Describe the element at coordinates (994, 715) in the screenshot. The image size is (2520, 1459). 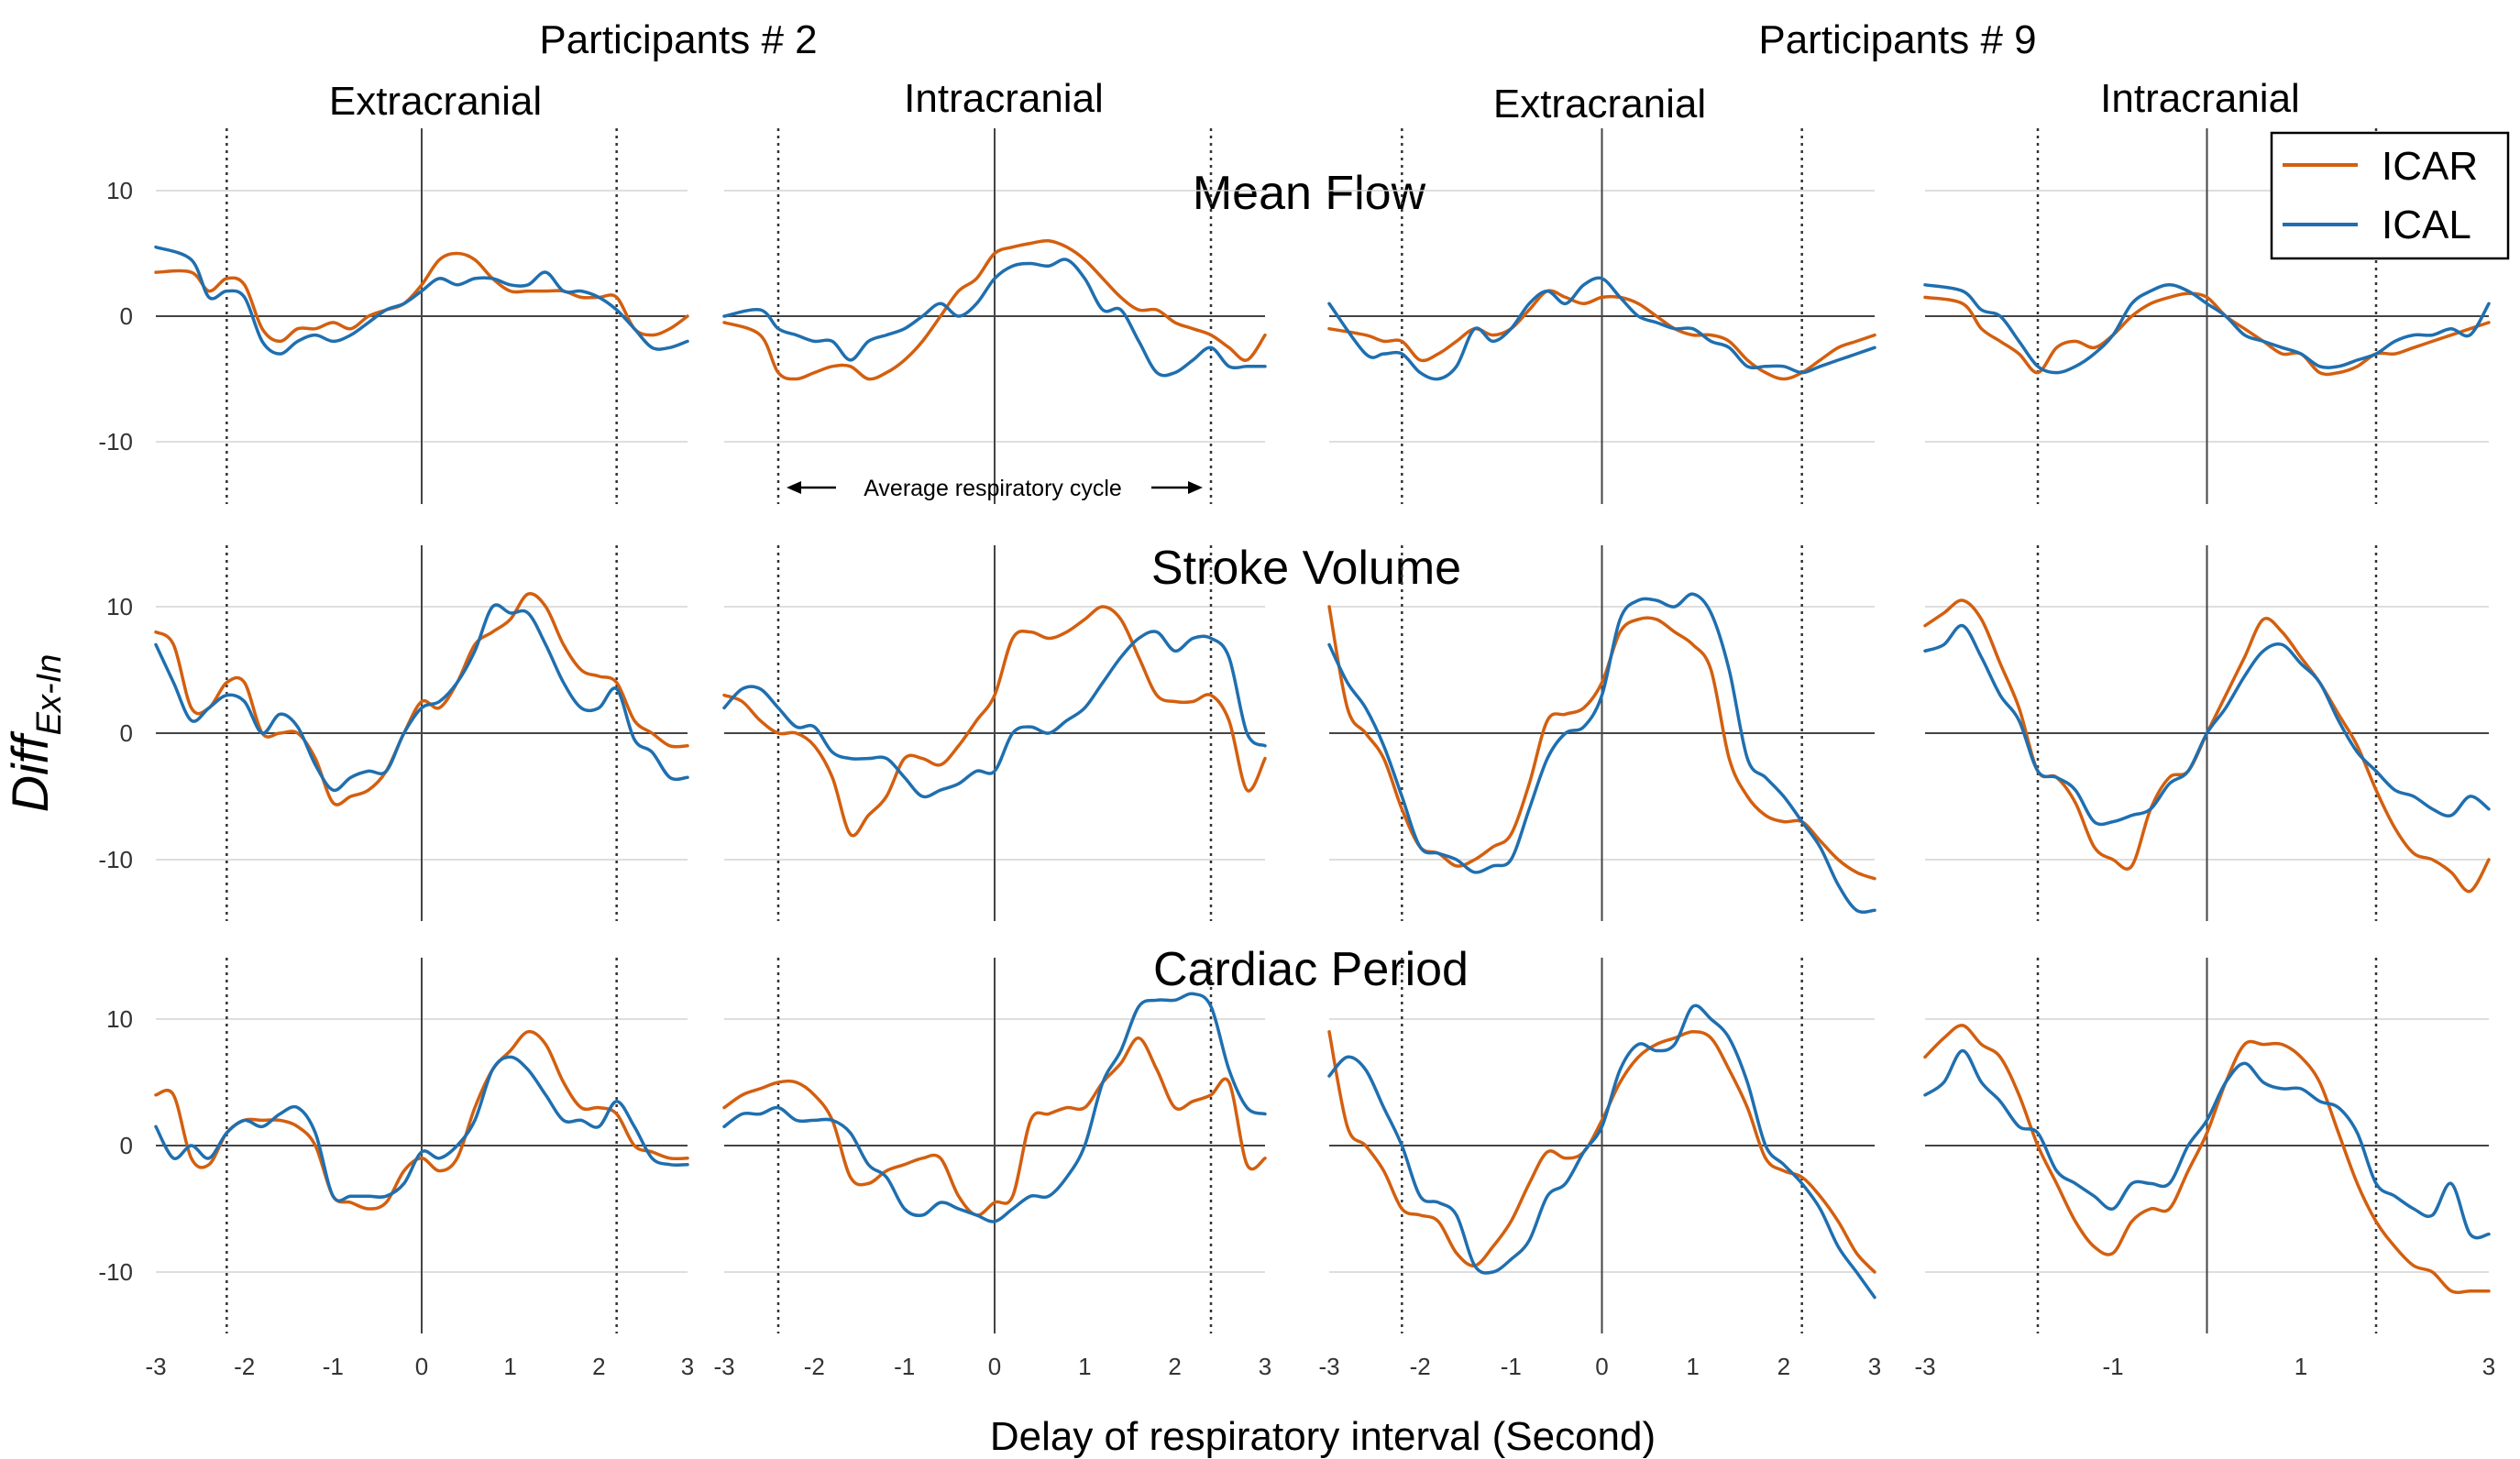
I see `series-line-ical-r1c1` at that location.